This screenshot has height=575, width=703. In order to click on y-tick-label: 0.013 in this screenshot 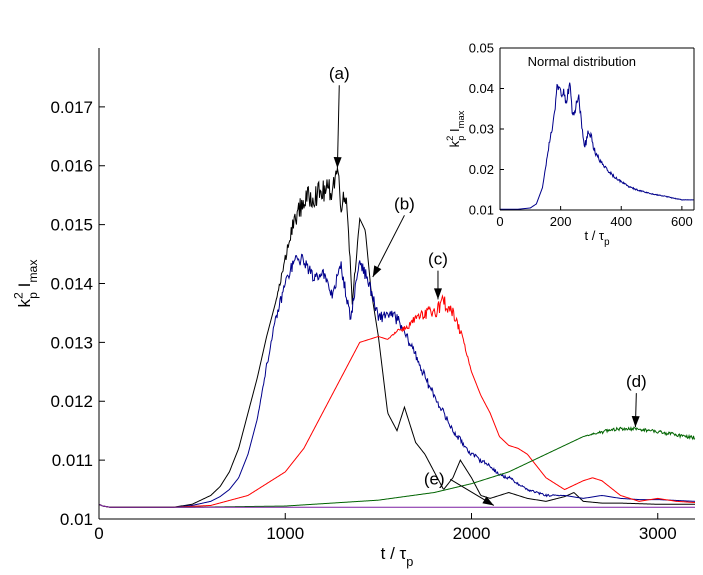, I will do `click(71, 342)`.